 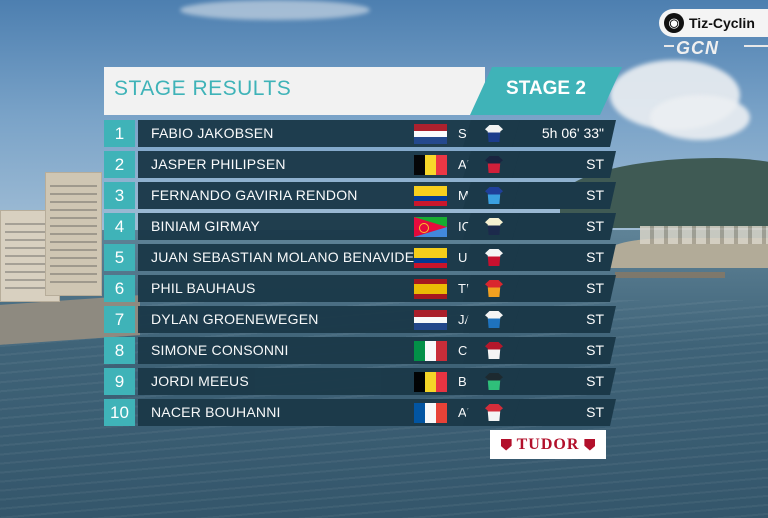 I want to click on spain-flag-icon, so click(x=430, y=289).